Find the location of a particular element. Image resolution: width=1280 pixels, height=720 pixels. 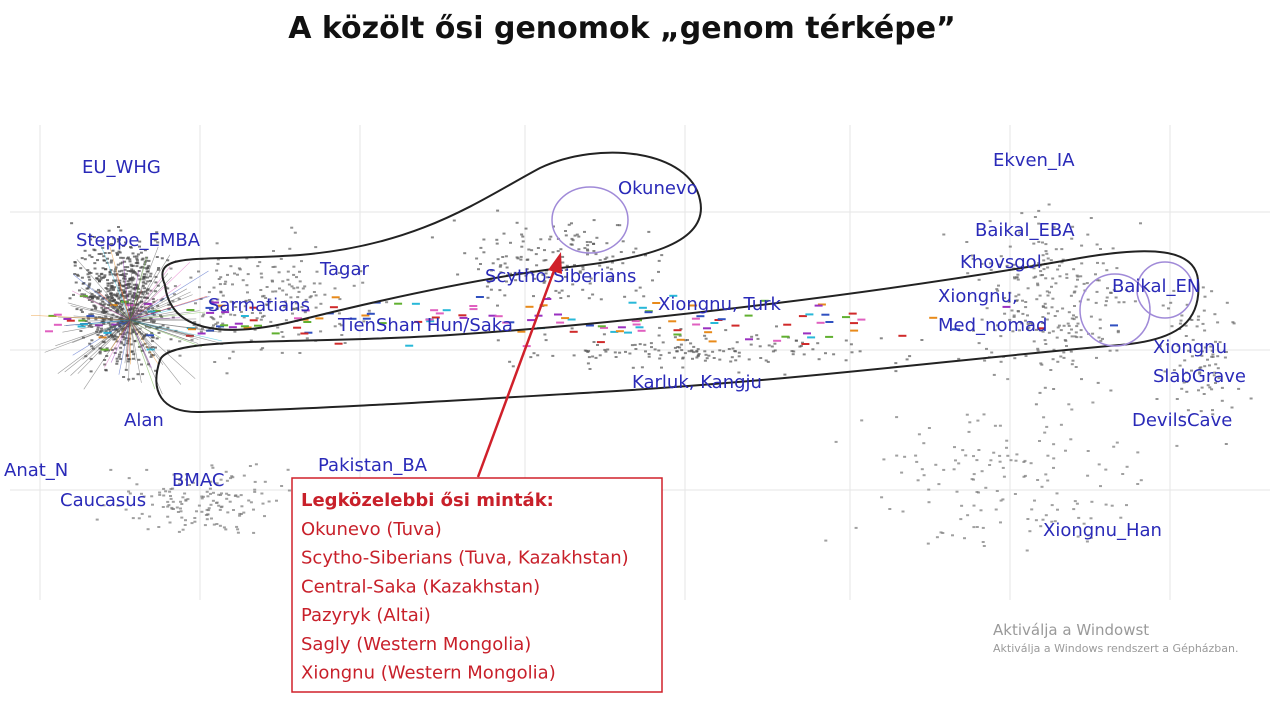

callout-item: Central-Saka (Kazakhstan) is located at coordinates (420, 586).